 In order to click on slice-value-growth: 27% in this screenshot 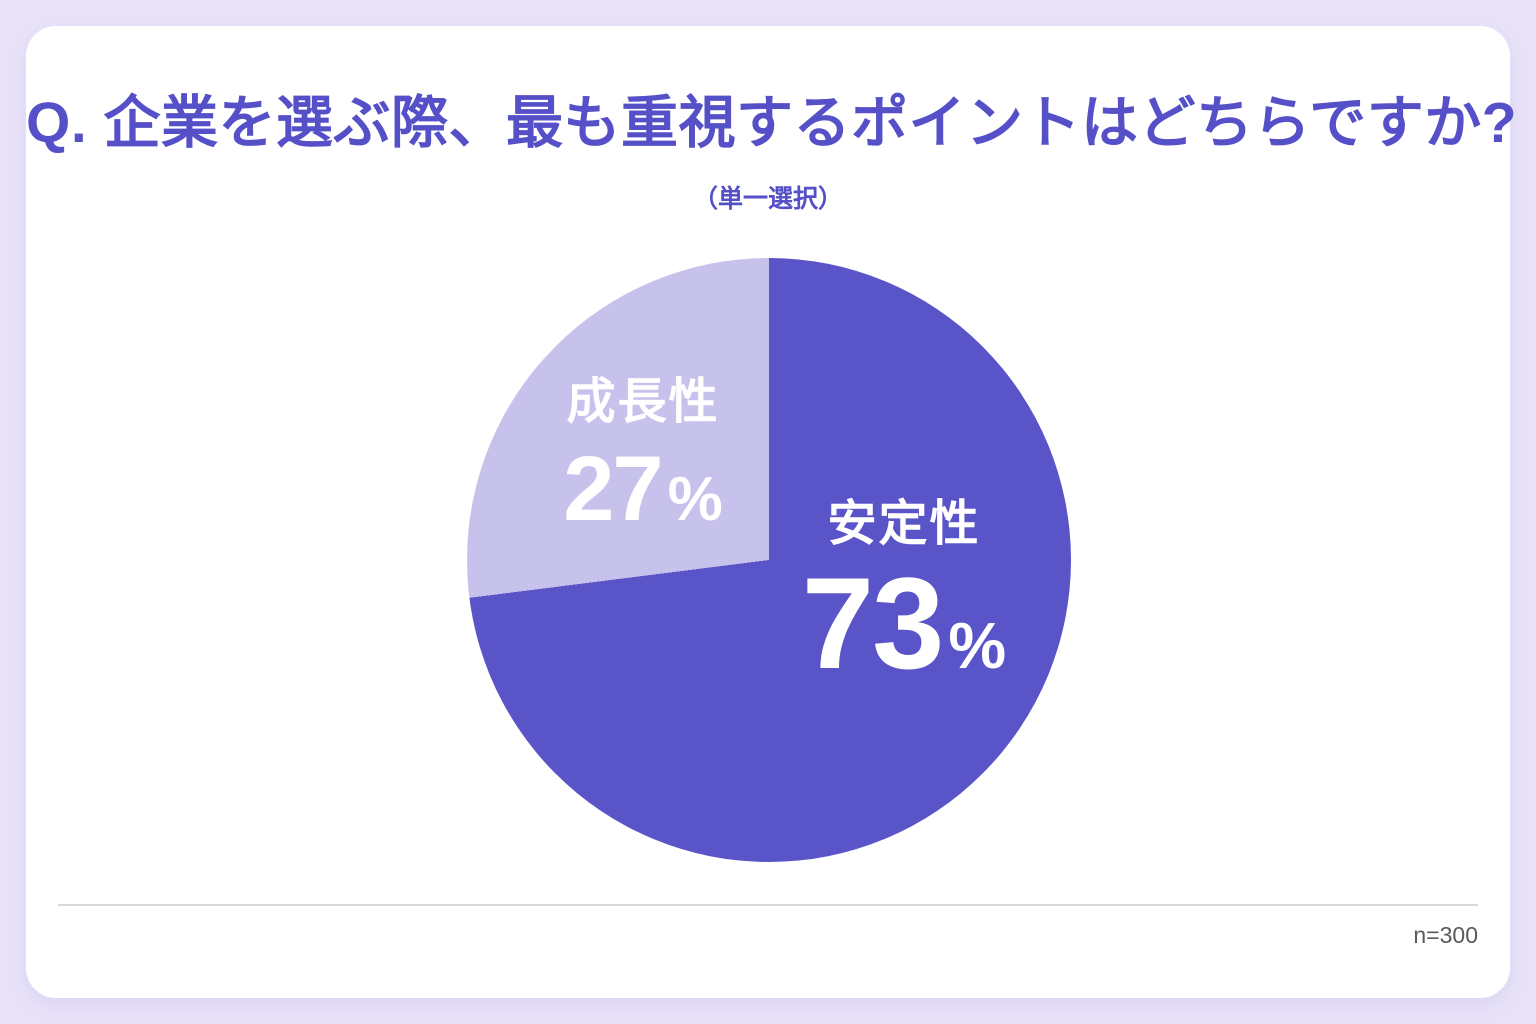, I will do `click(643, 489)`.